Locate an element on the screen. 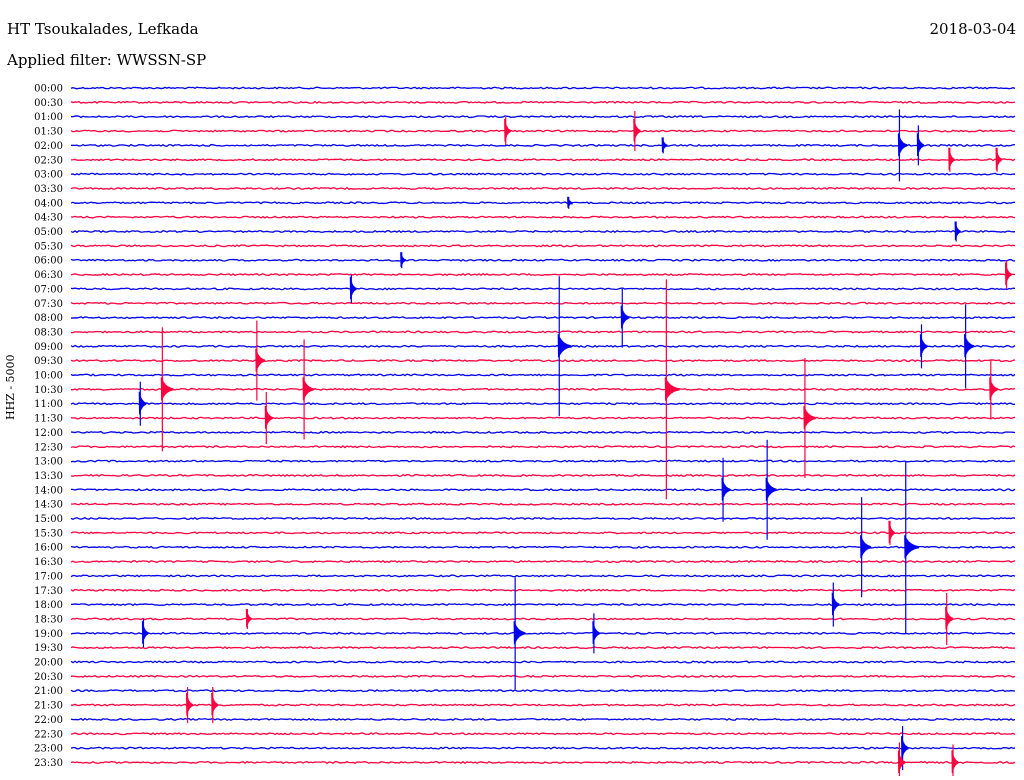 The height and width of the screenshot is (780, 1024). tick-label: 04:30 is located at coordinates (48, 218).